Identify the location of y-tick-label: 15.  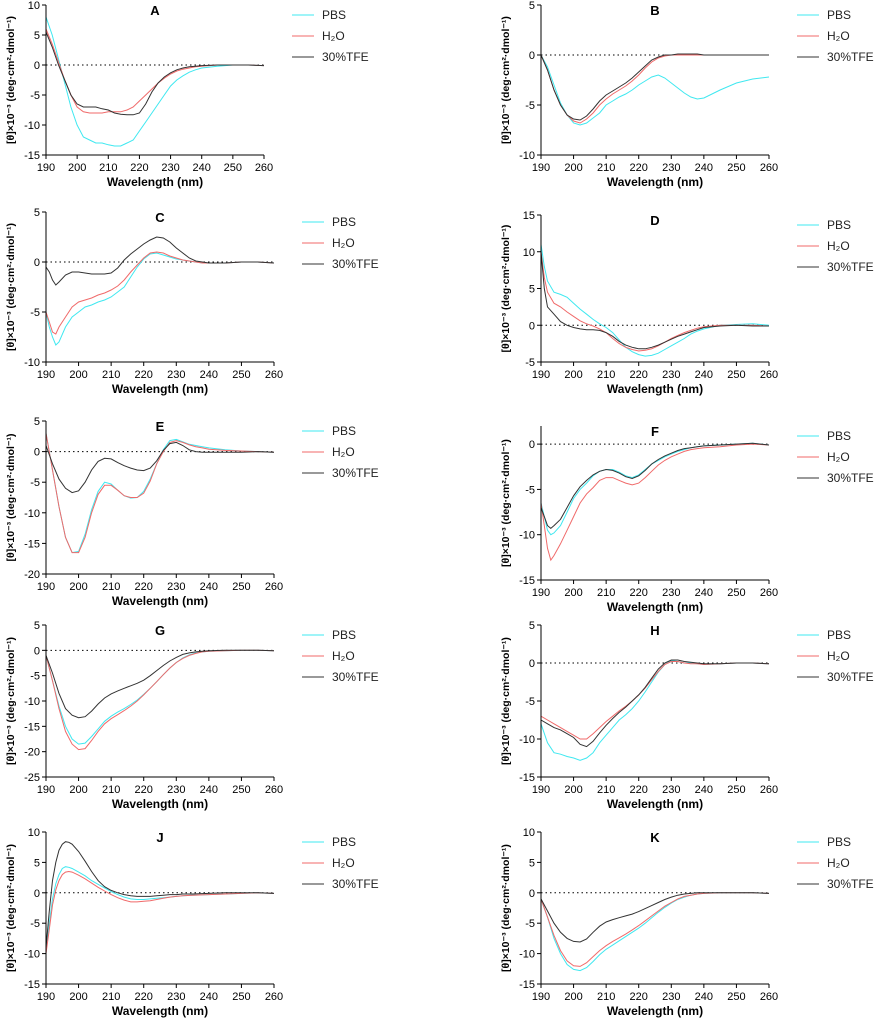
(529, 216).